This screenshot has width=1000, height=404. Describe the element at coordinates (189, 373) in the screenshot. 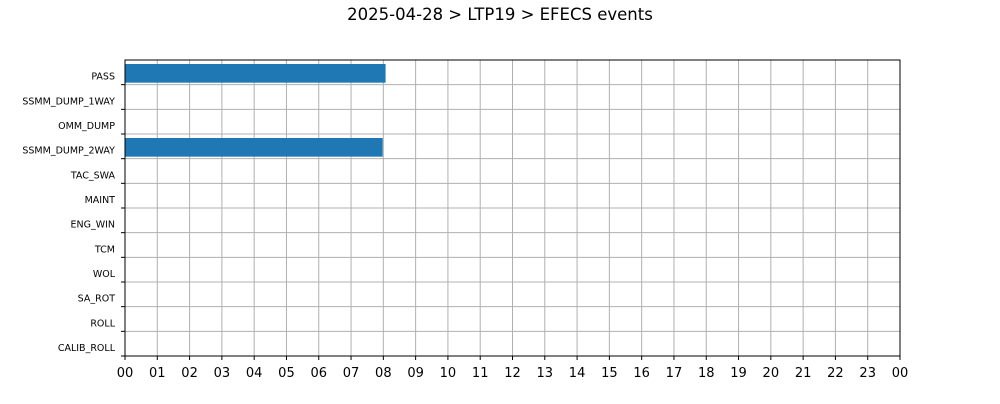

I see `x-tick-label: 02` at that location.